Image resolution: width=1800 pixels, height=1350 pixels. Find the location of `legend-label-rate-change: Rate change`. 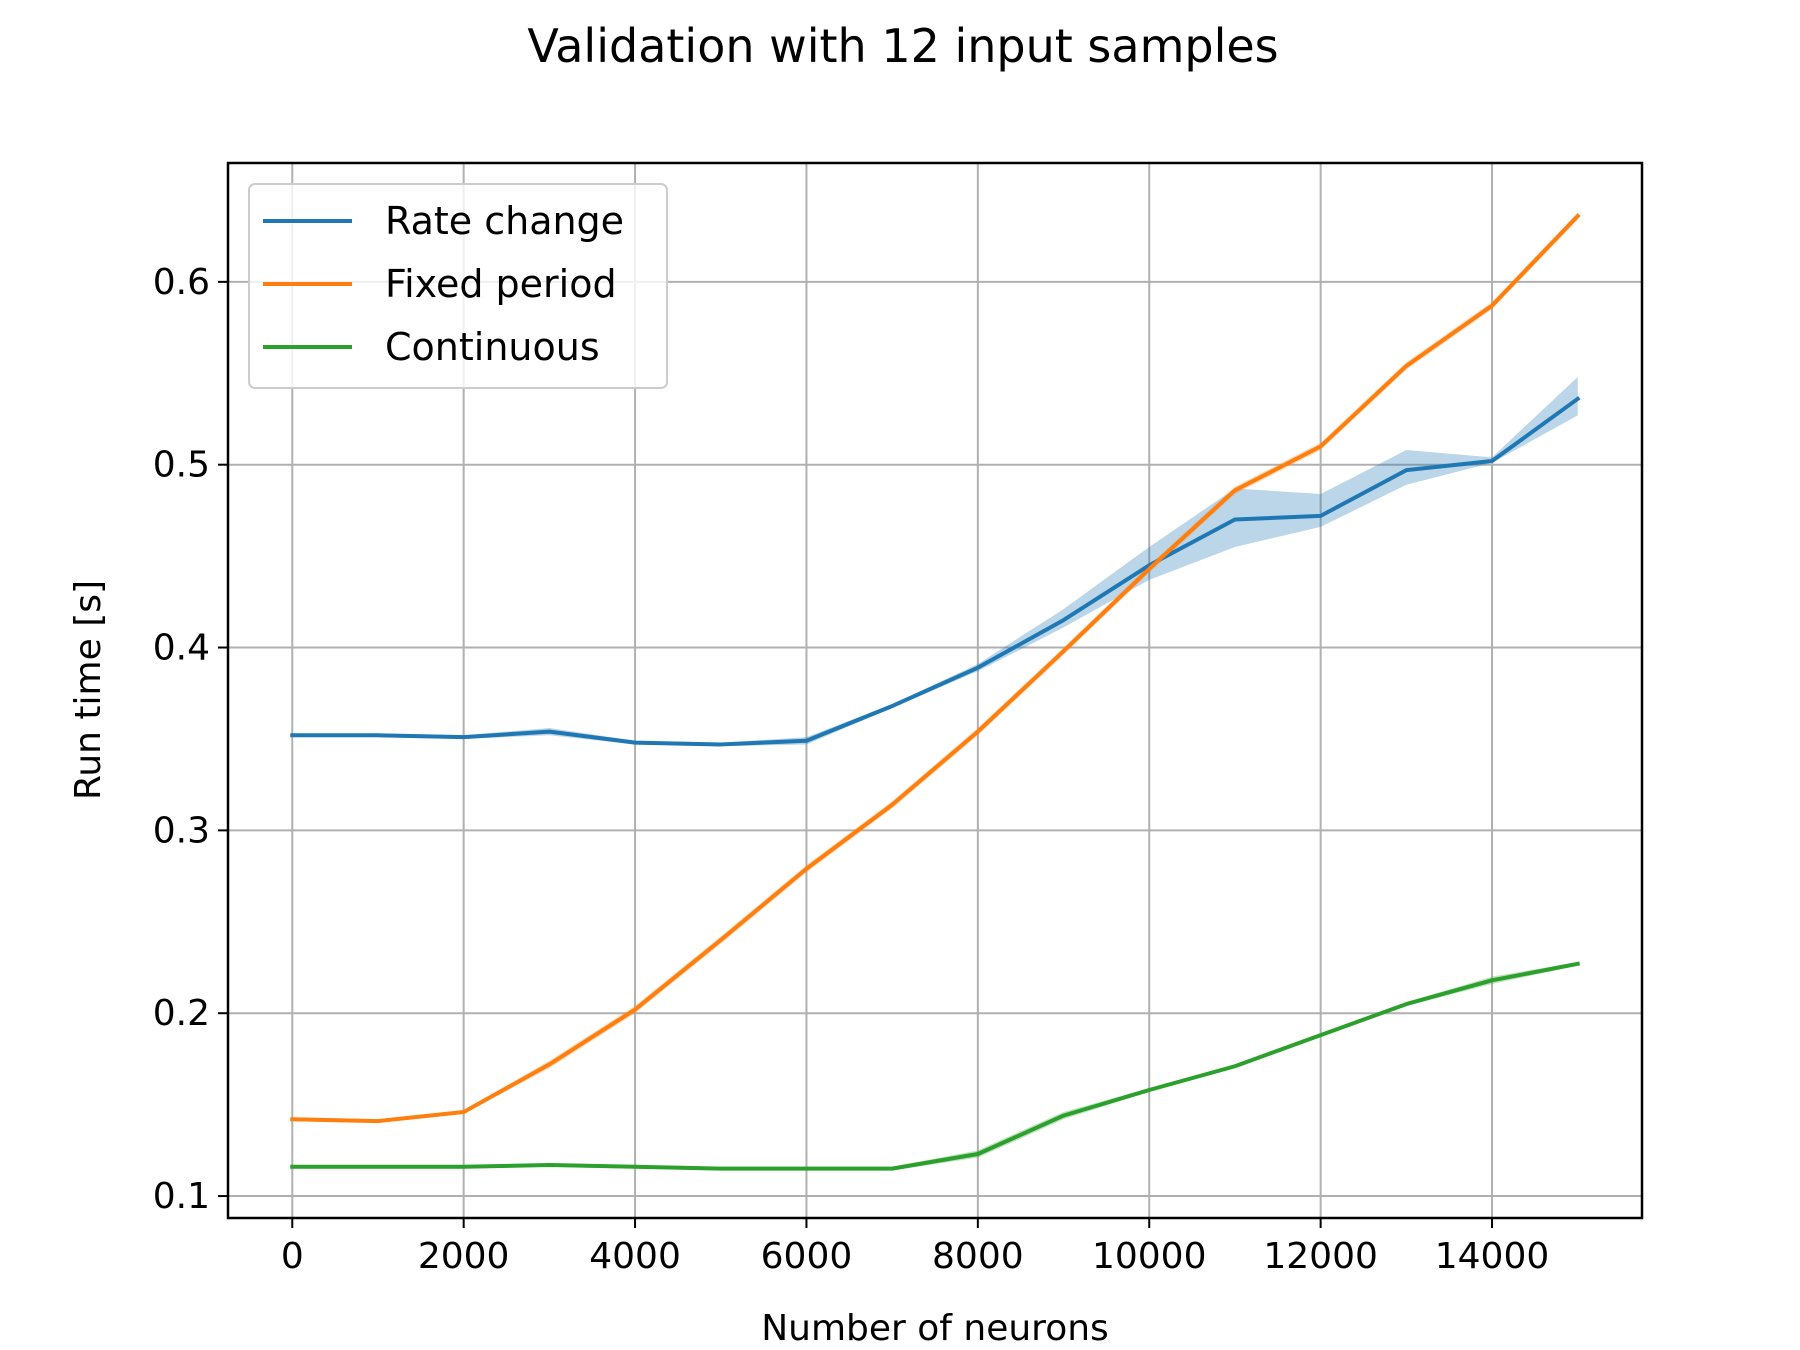

legend-label-rate-change: Rate change is located at coordinates (504, 221).